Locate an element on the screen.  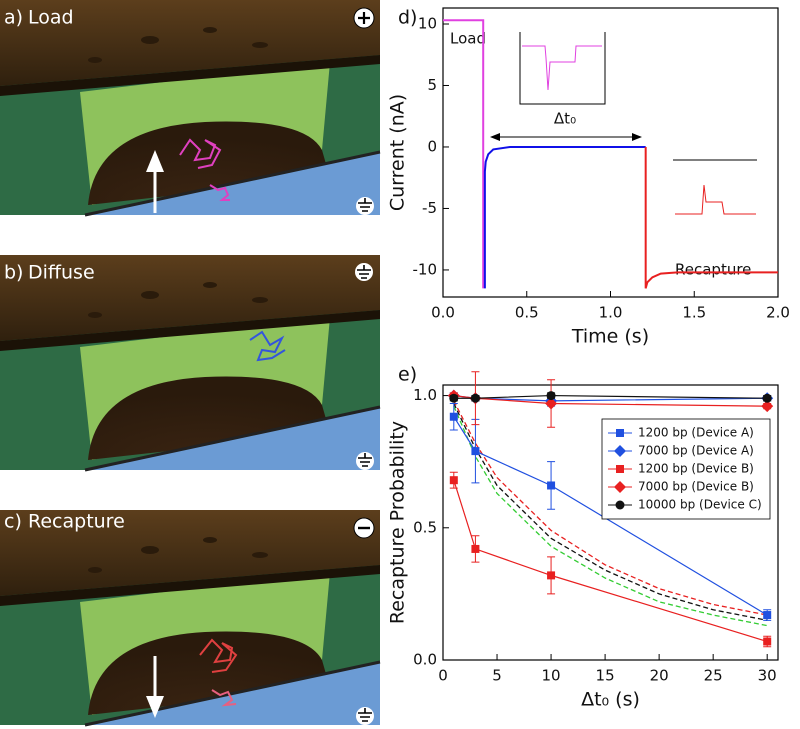
x-tick-label: 30 is located at coordinates (767, 676).